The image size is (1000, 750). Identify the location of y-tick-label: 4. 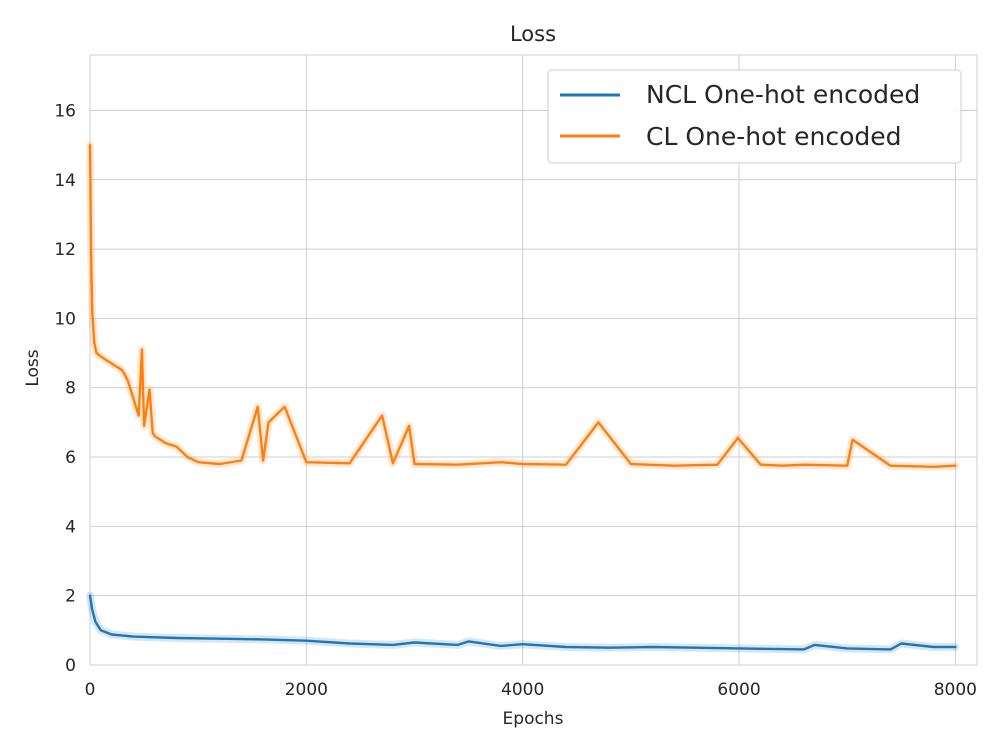
(70, 527).